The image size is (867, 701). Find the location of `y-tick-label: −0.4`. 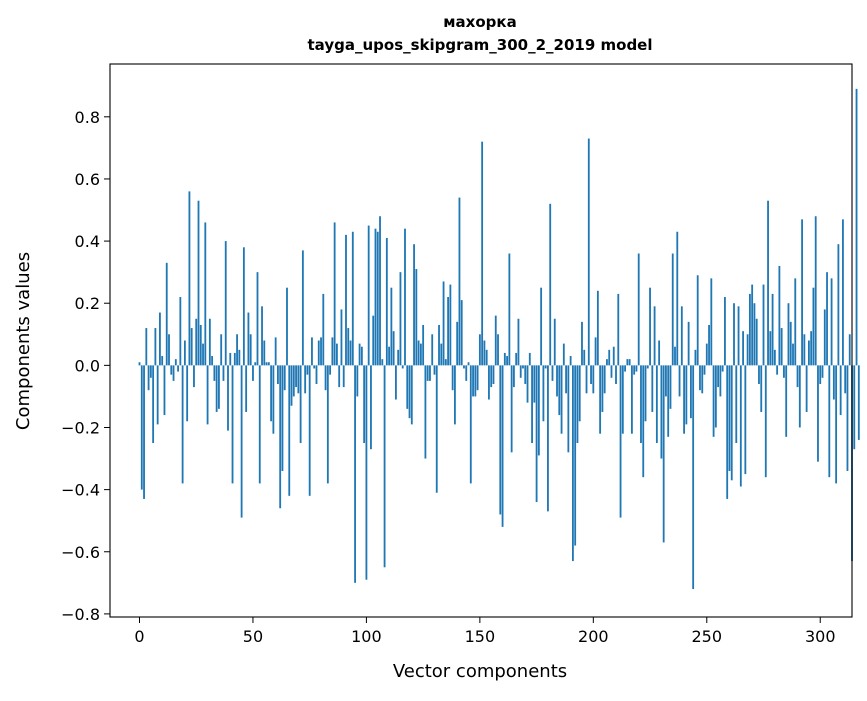

y-tick-label: −0.4 is located at coordinates (80, 490).